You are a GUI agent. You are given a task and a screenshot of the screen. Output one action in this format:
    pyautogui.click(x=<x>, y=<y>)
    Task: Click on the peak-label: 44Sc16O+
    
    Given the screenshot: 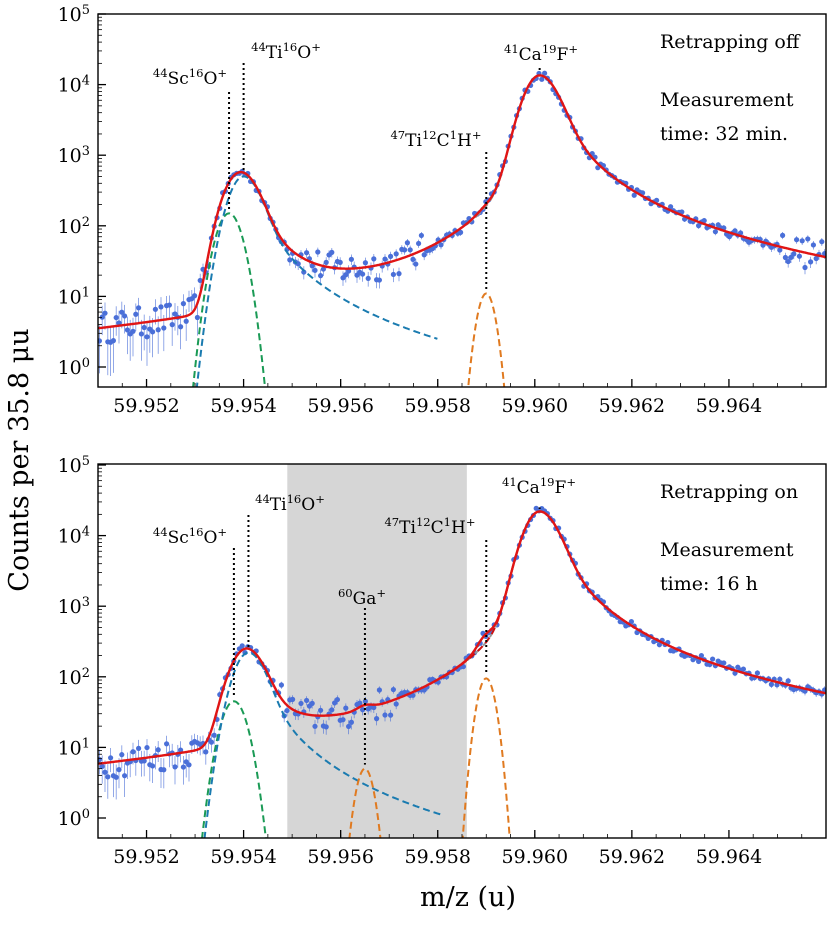 What is the action you would take?
    pyautogui.click(x=190, y=536)
    